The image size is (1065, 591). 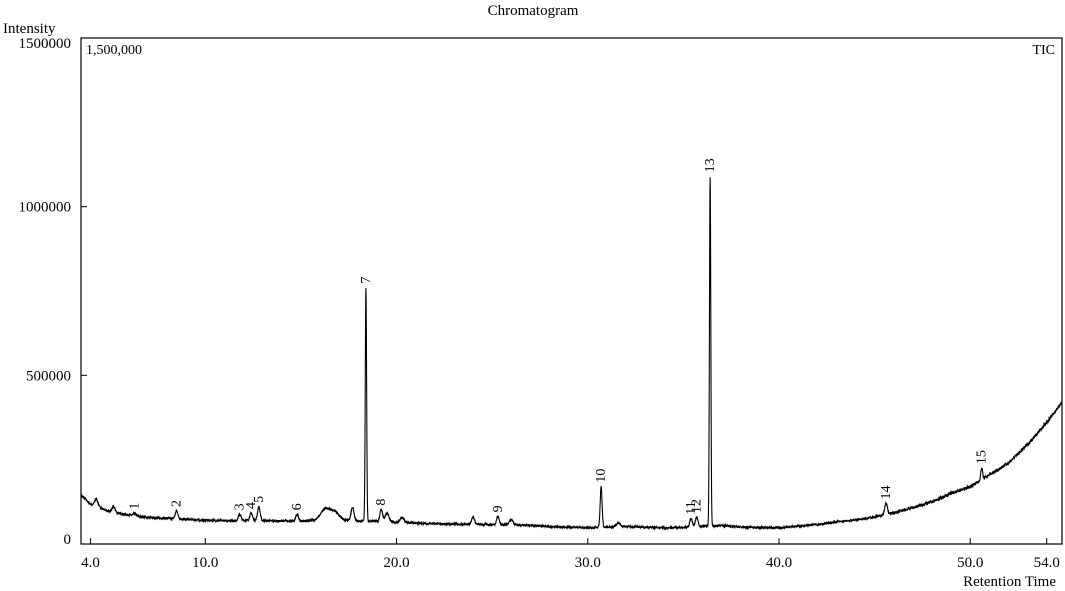 I want to click on y-tick-label: 1000000, so click(x=45, y=208).